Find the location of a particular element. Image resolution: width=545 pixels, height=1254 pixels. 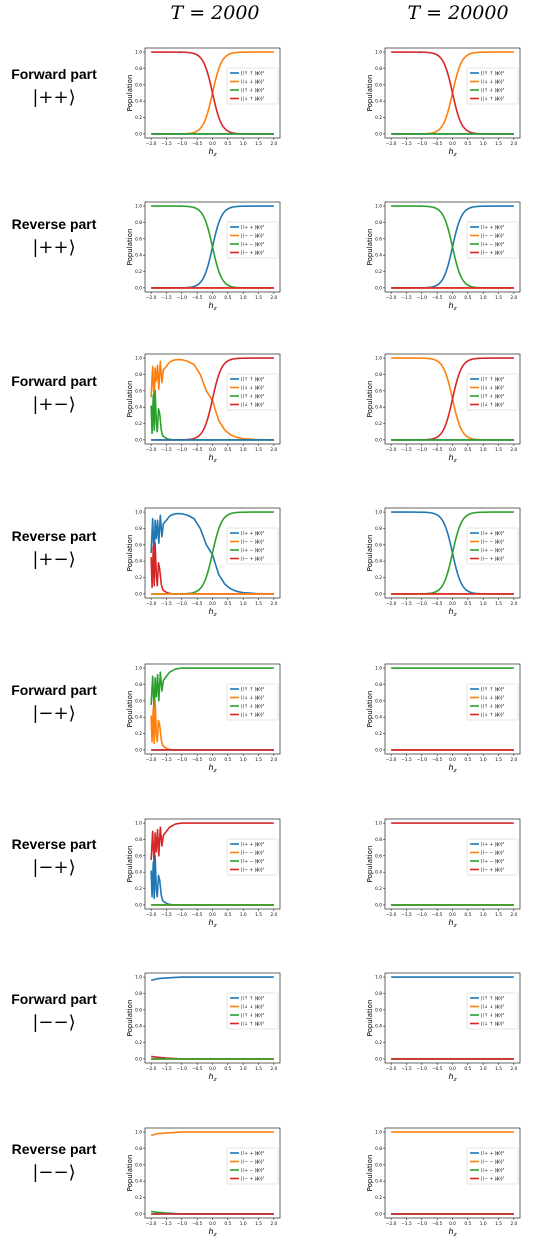

series-line-red is located at coordinates (212, 568).